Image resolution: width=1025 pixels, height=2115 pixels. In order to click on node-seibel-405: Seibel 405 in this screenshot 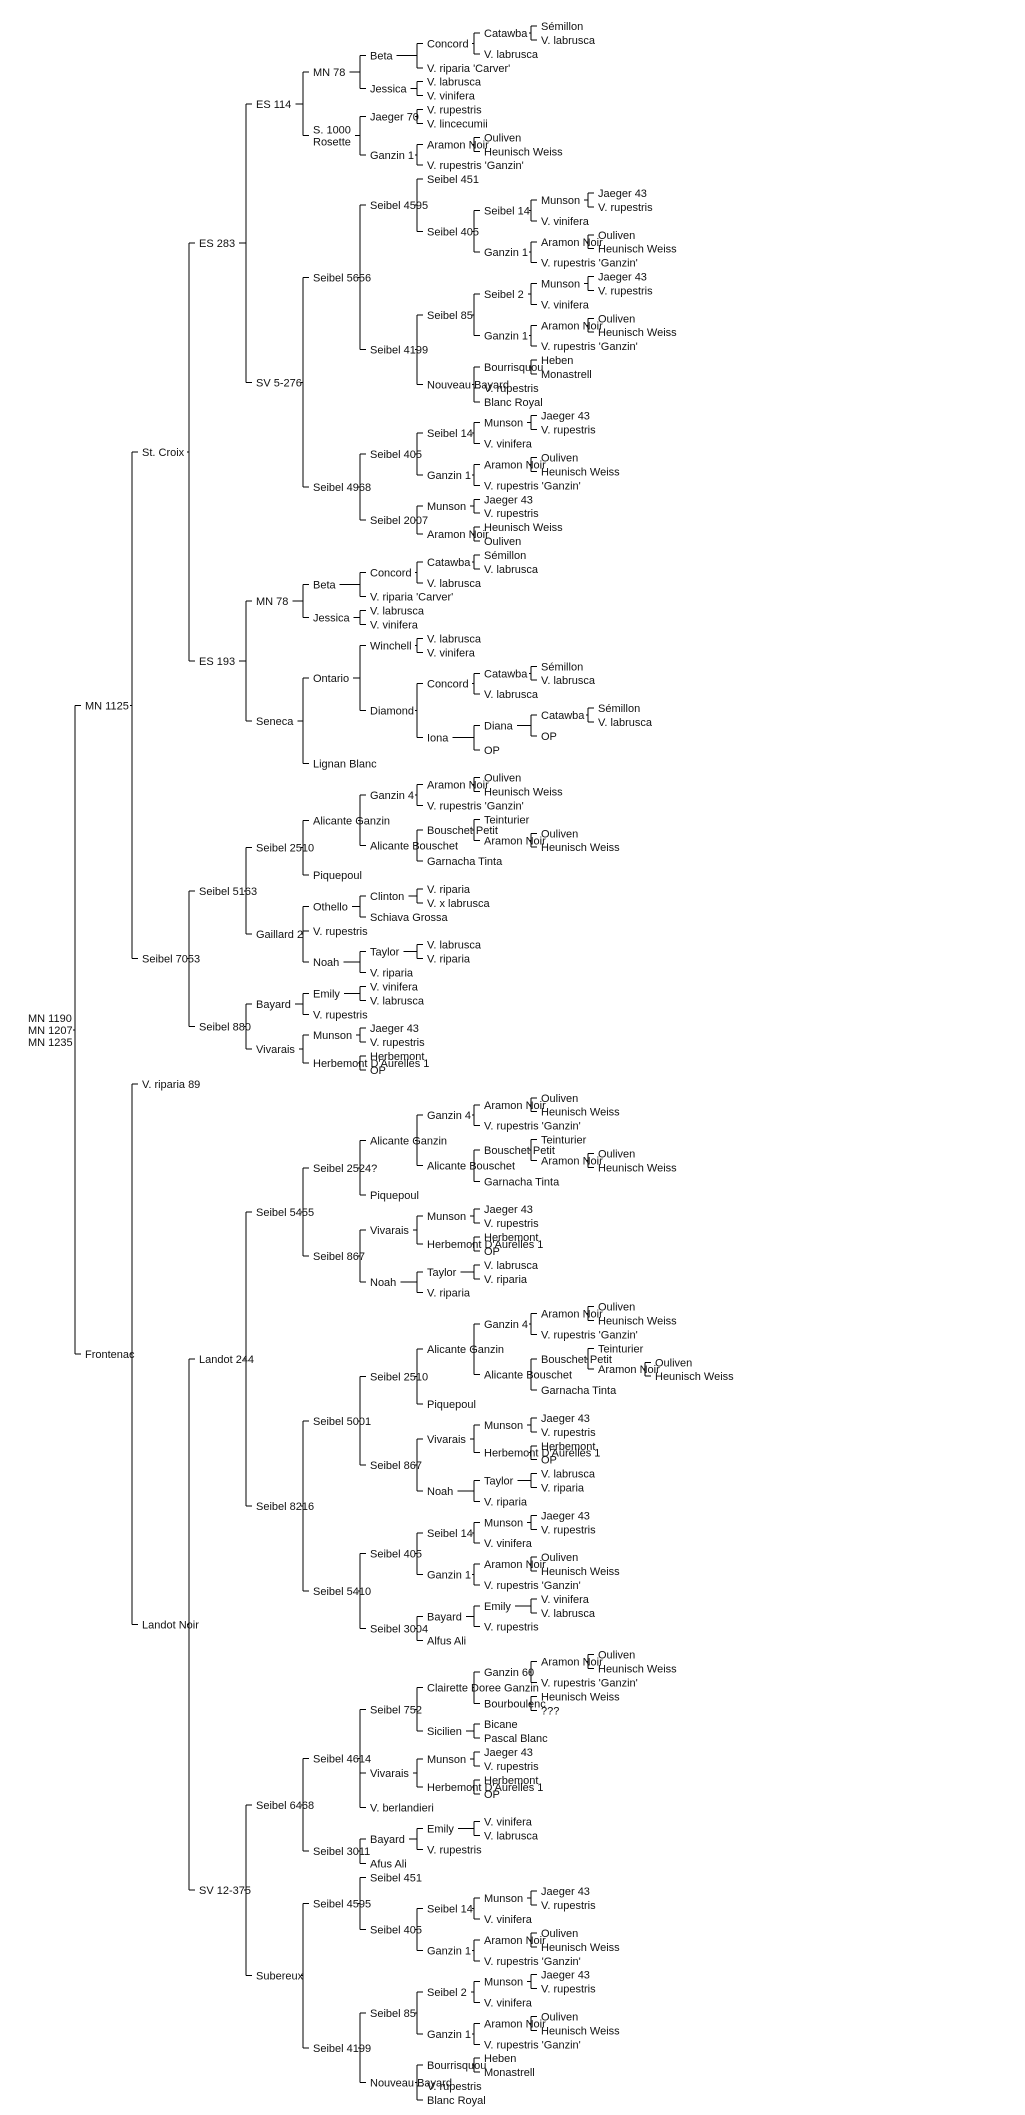, I will do `click(396, 1930)`.